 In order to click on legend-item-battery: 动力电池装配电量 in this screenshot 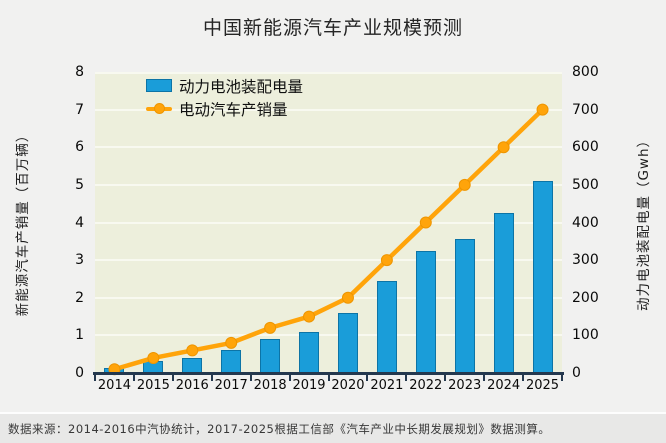, I will do `click(224, 85)`.